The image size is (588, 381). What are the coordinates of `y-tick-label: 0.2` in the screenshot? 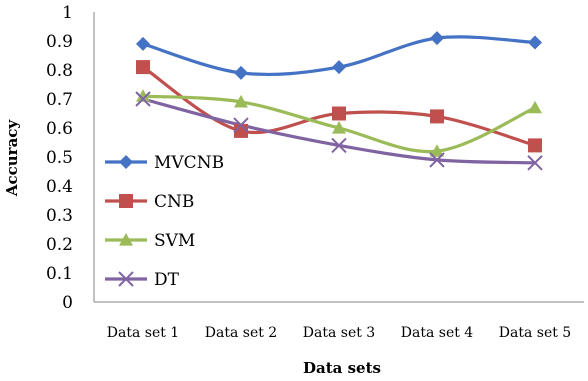 It's located at (59, 245).